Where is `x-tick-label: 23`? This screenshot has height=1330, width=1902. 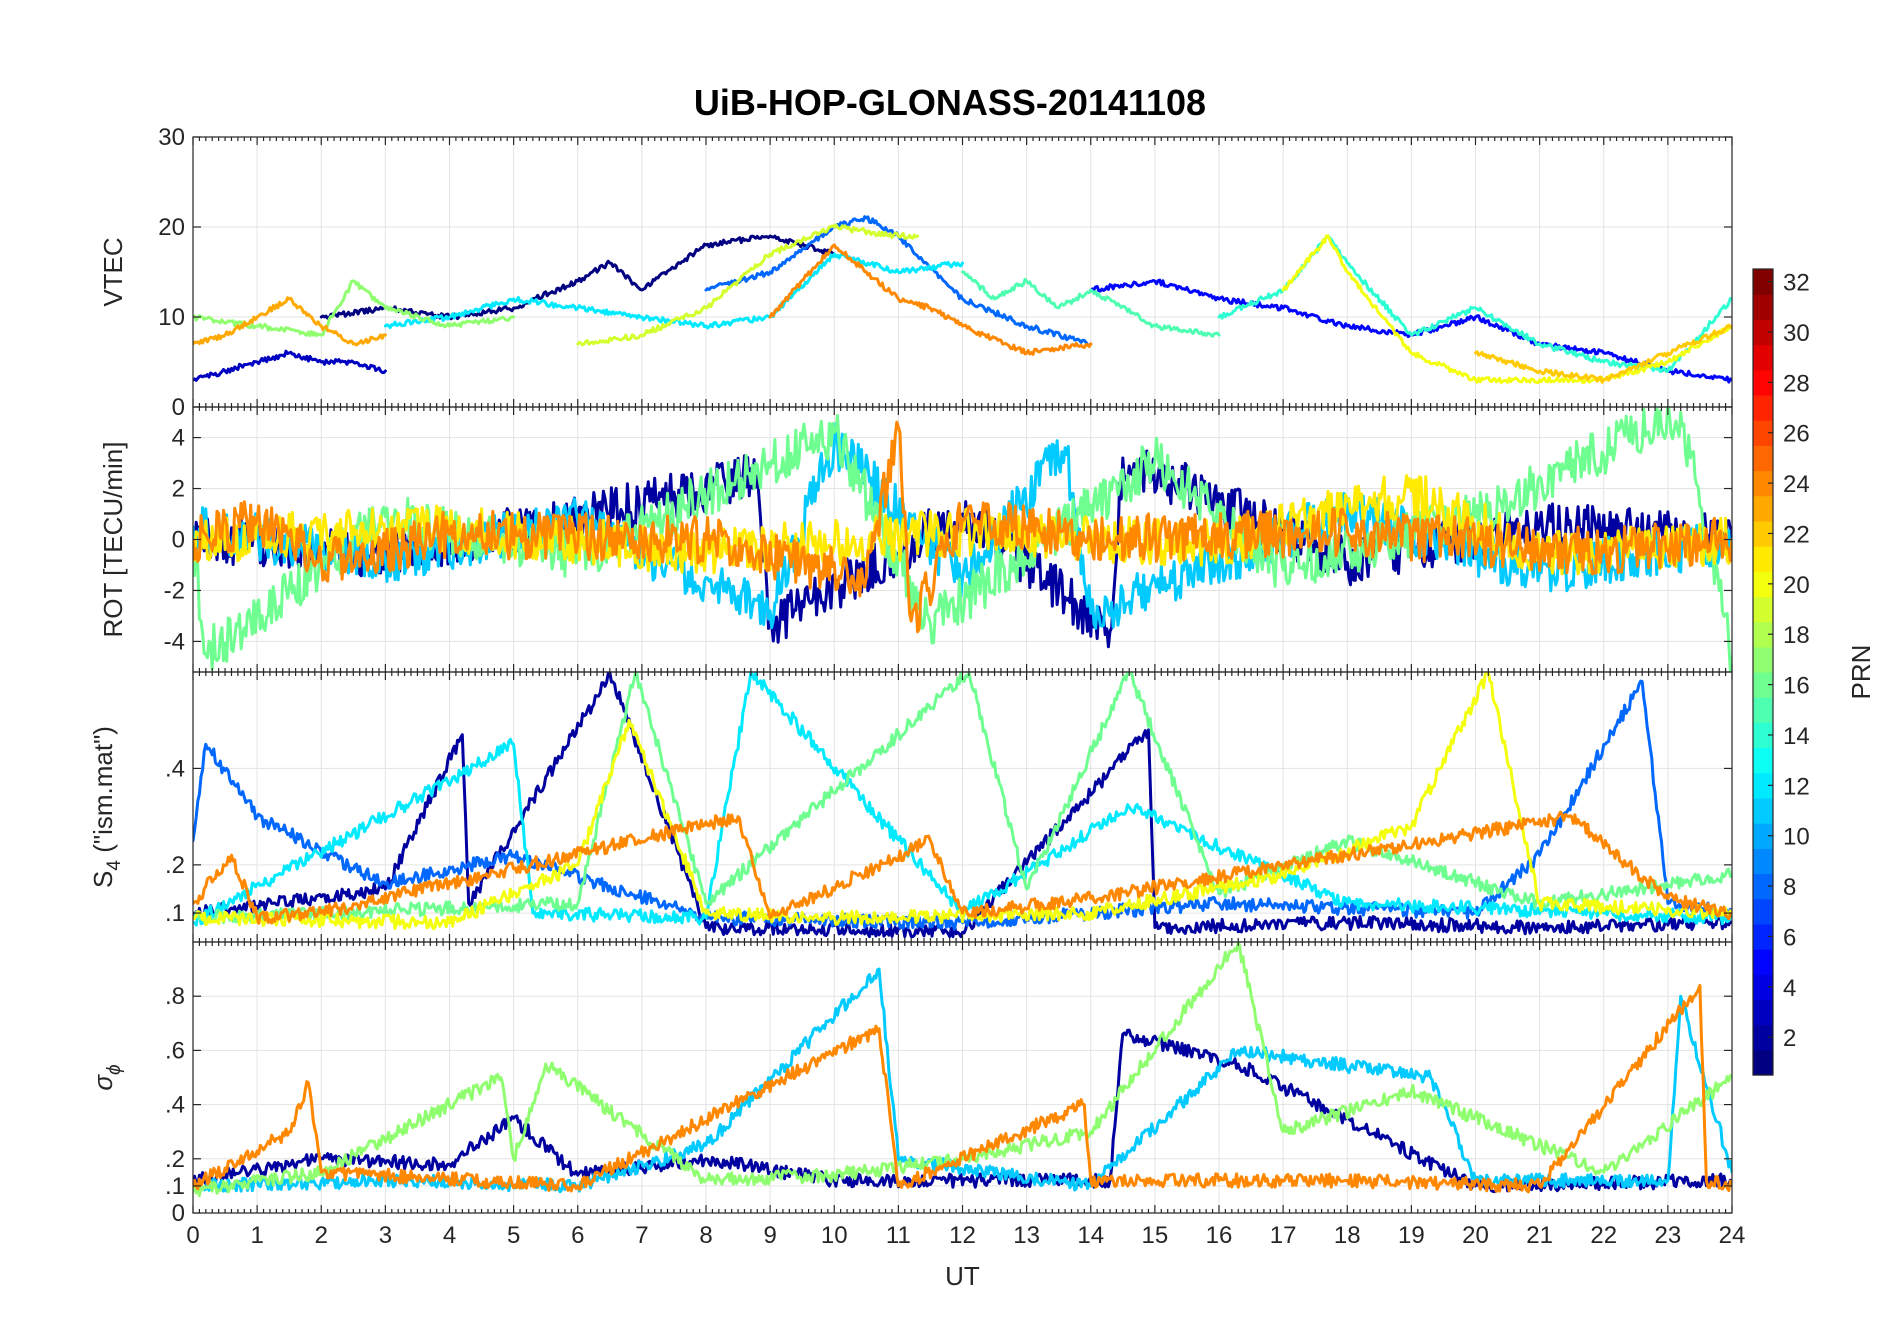 x-tick-label: 23 is located at coordinates (1668, 1235).